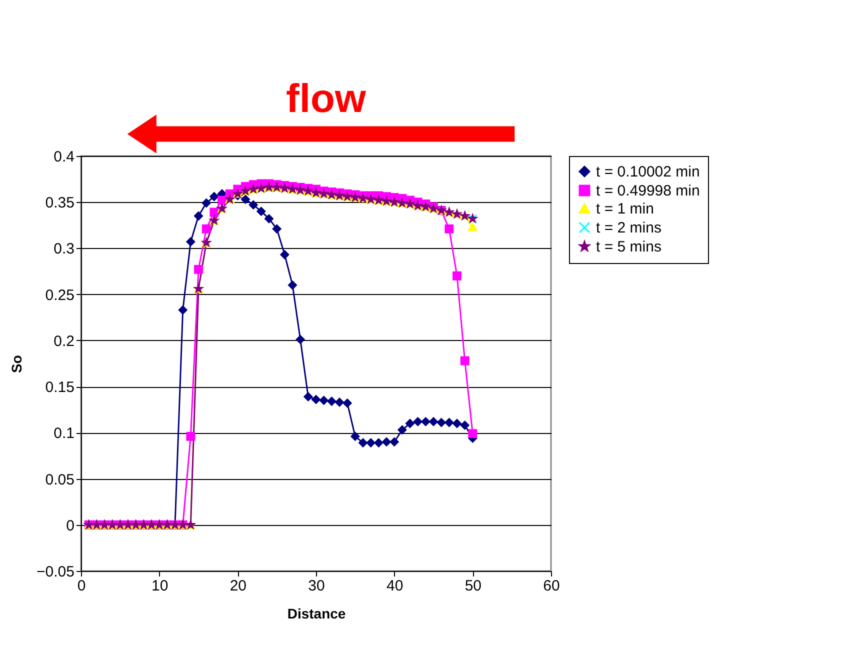 Image resolution: width=856 pixels, height=651 pixels. What do you see at coordinates (551, 586) in the screenshot?
I see `x-tick-label: 60` at bounding box center [551, 586].